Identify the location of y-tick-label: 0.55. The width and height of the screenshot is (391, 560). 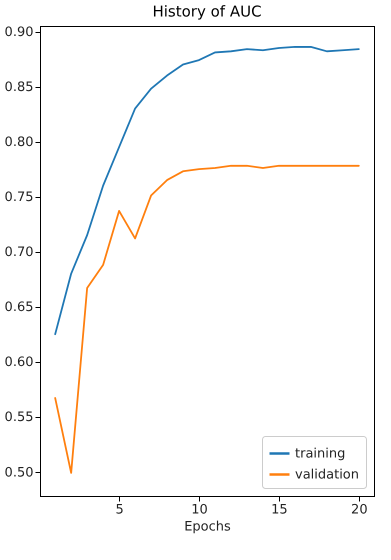
(19, 418).